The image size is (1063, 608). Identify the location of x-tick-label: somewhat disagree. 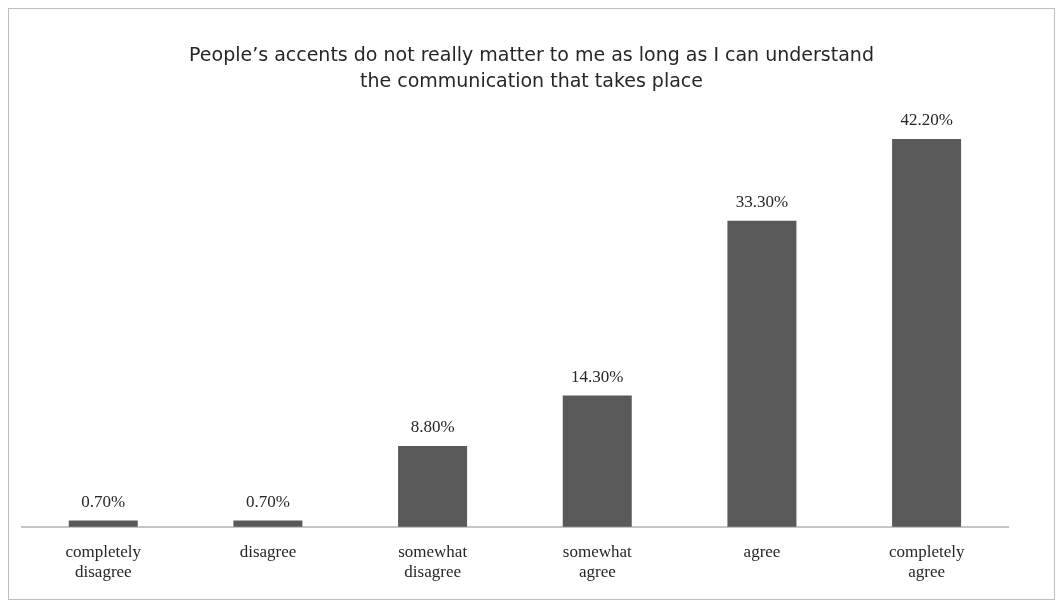
(433, 561).